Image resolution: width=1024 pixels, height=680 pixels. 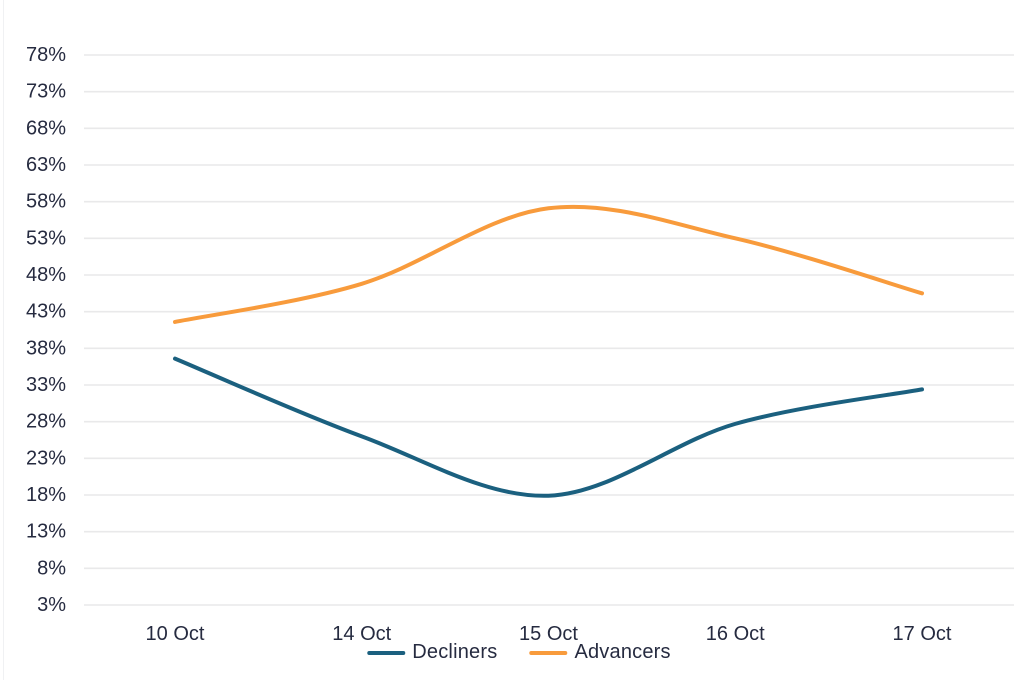 I want to click on y-axis-tick-label: 33%, so click(x=46, y=385).